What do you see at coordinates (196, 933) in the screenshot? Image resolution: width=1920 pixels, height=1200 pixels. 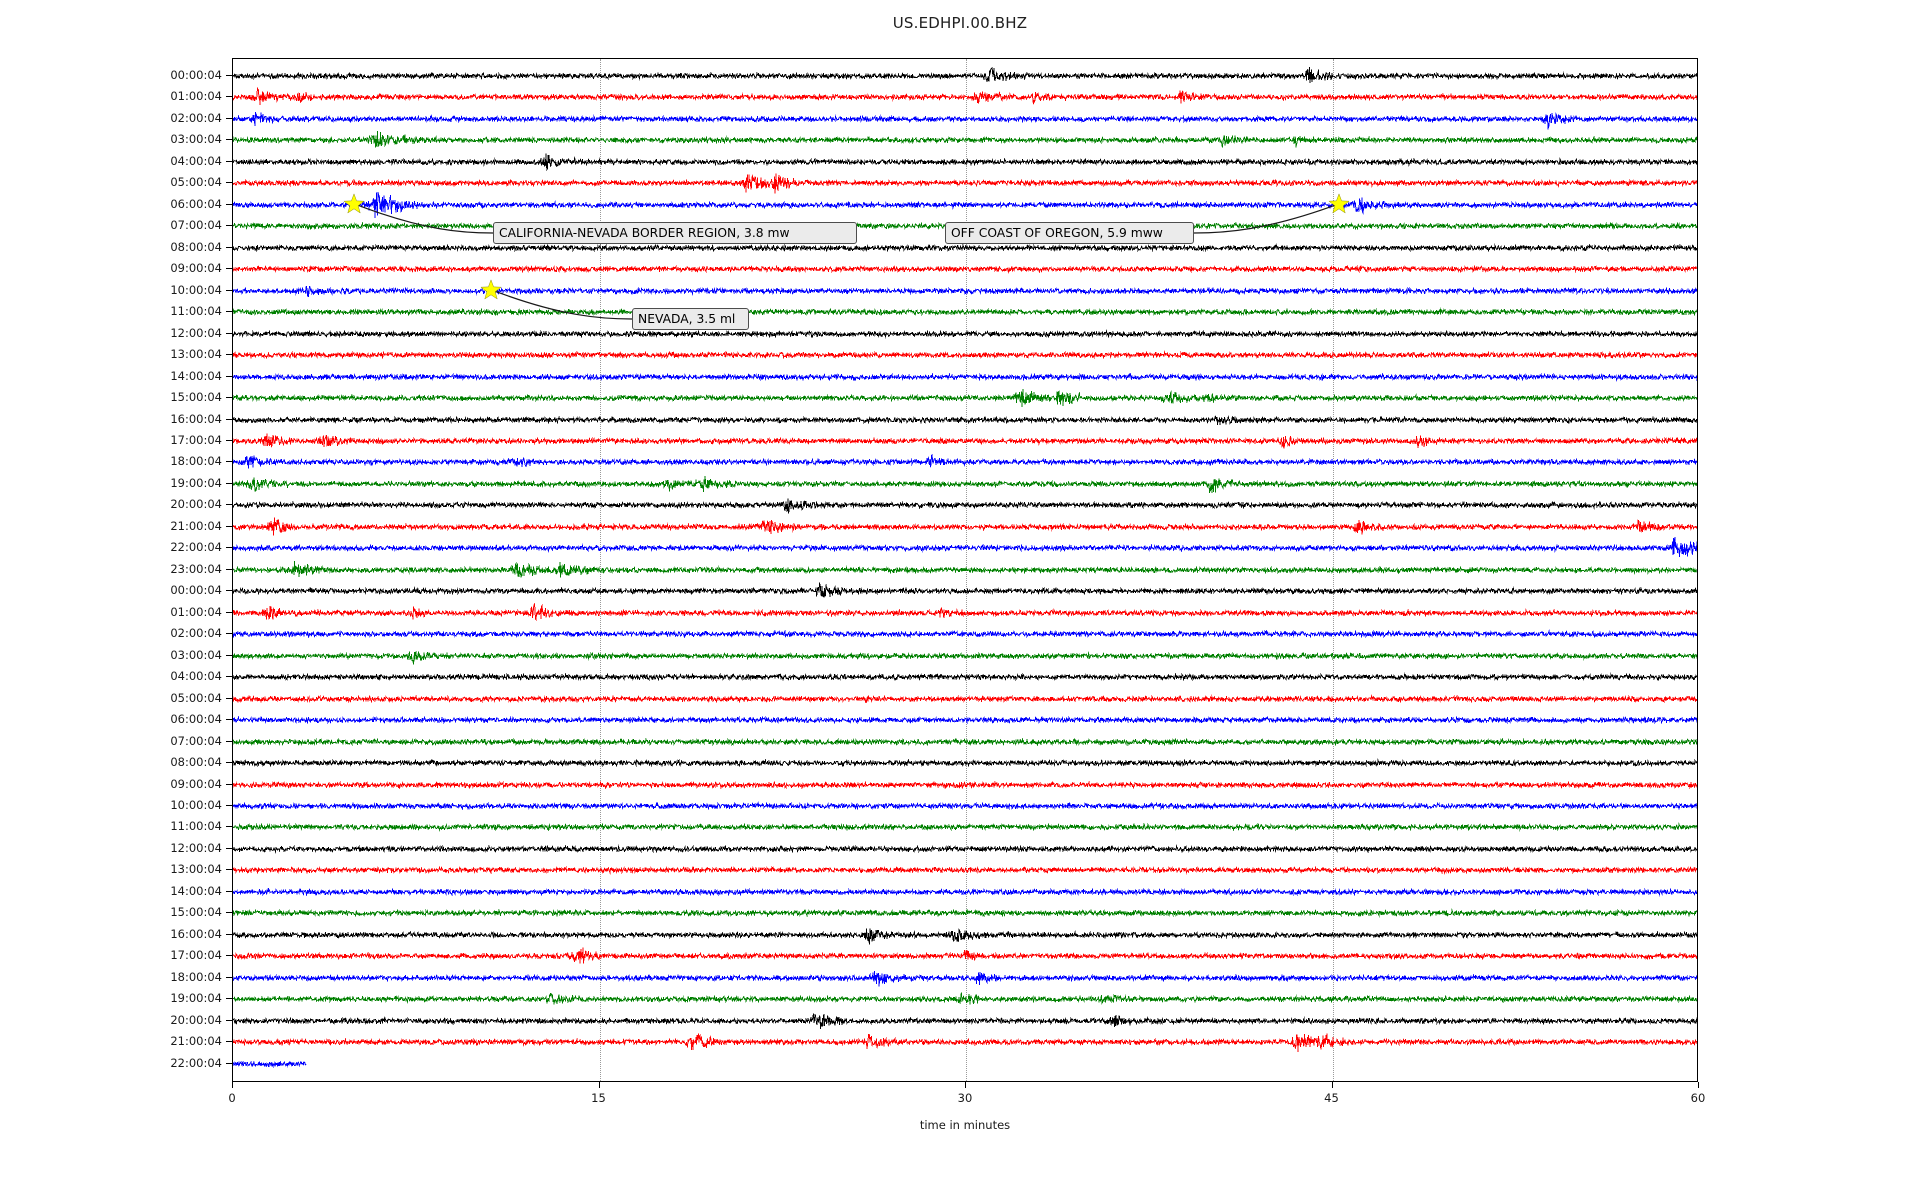 I see `y-tick-label: 16:00:04` at bounding box center [196, 933].